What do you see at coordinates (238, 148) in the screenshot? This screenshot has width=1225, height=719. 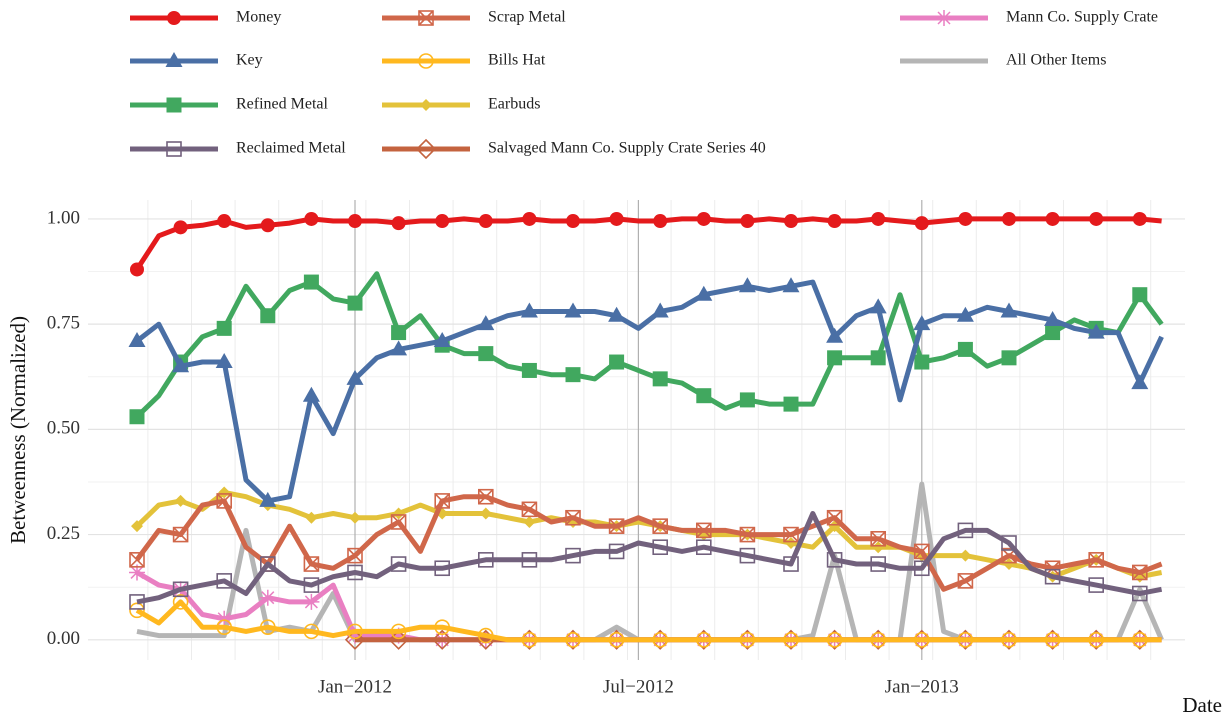 I see `legend-item: Reclaimed Metal` at bounding box center [238, 148].